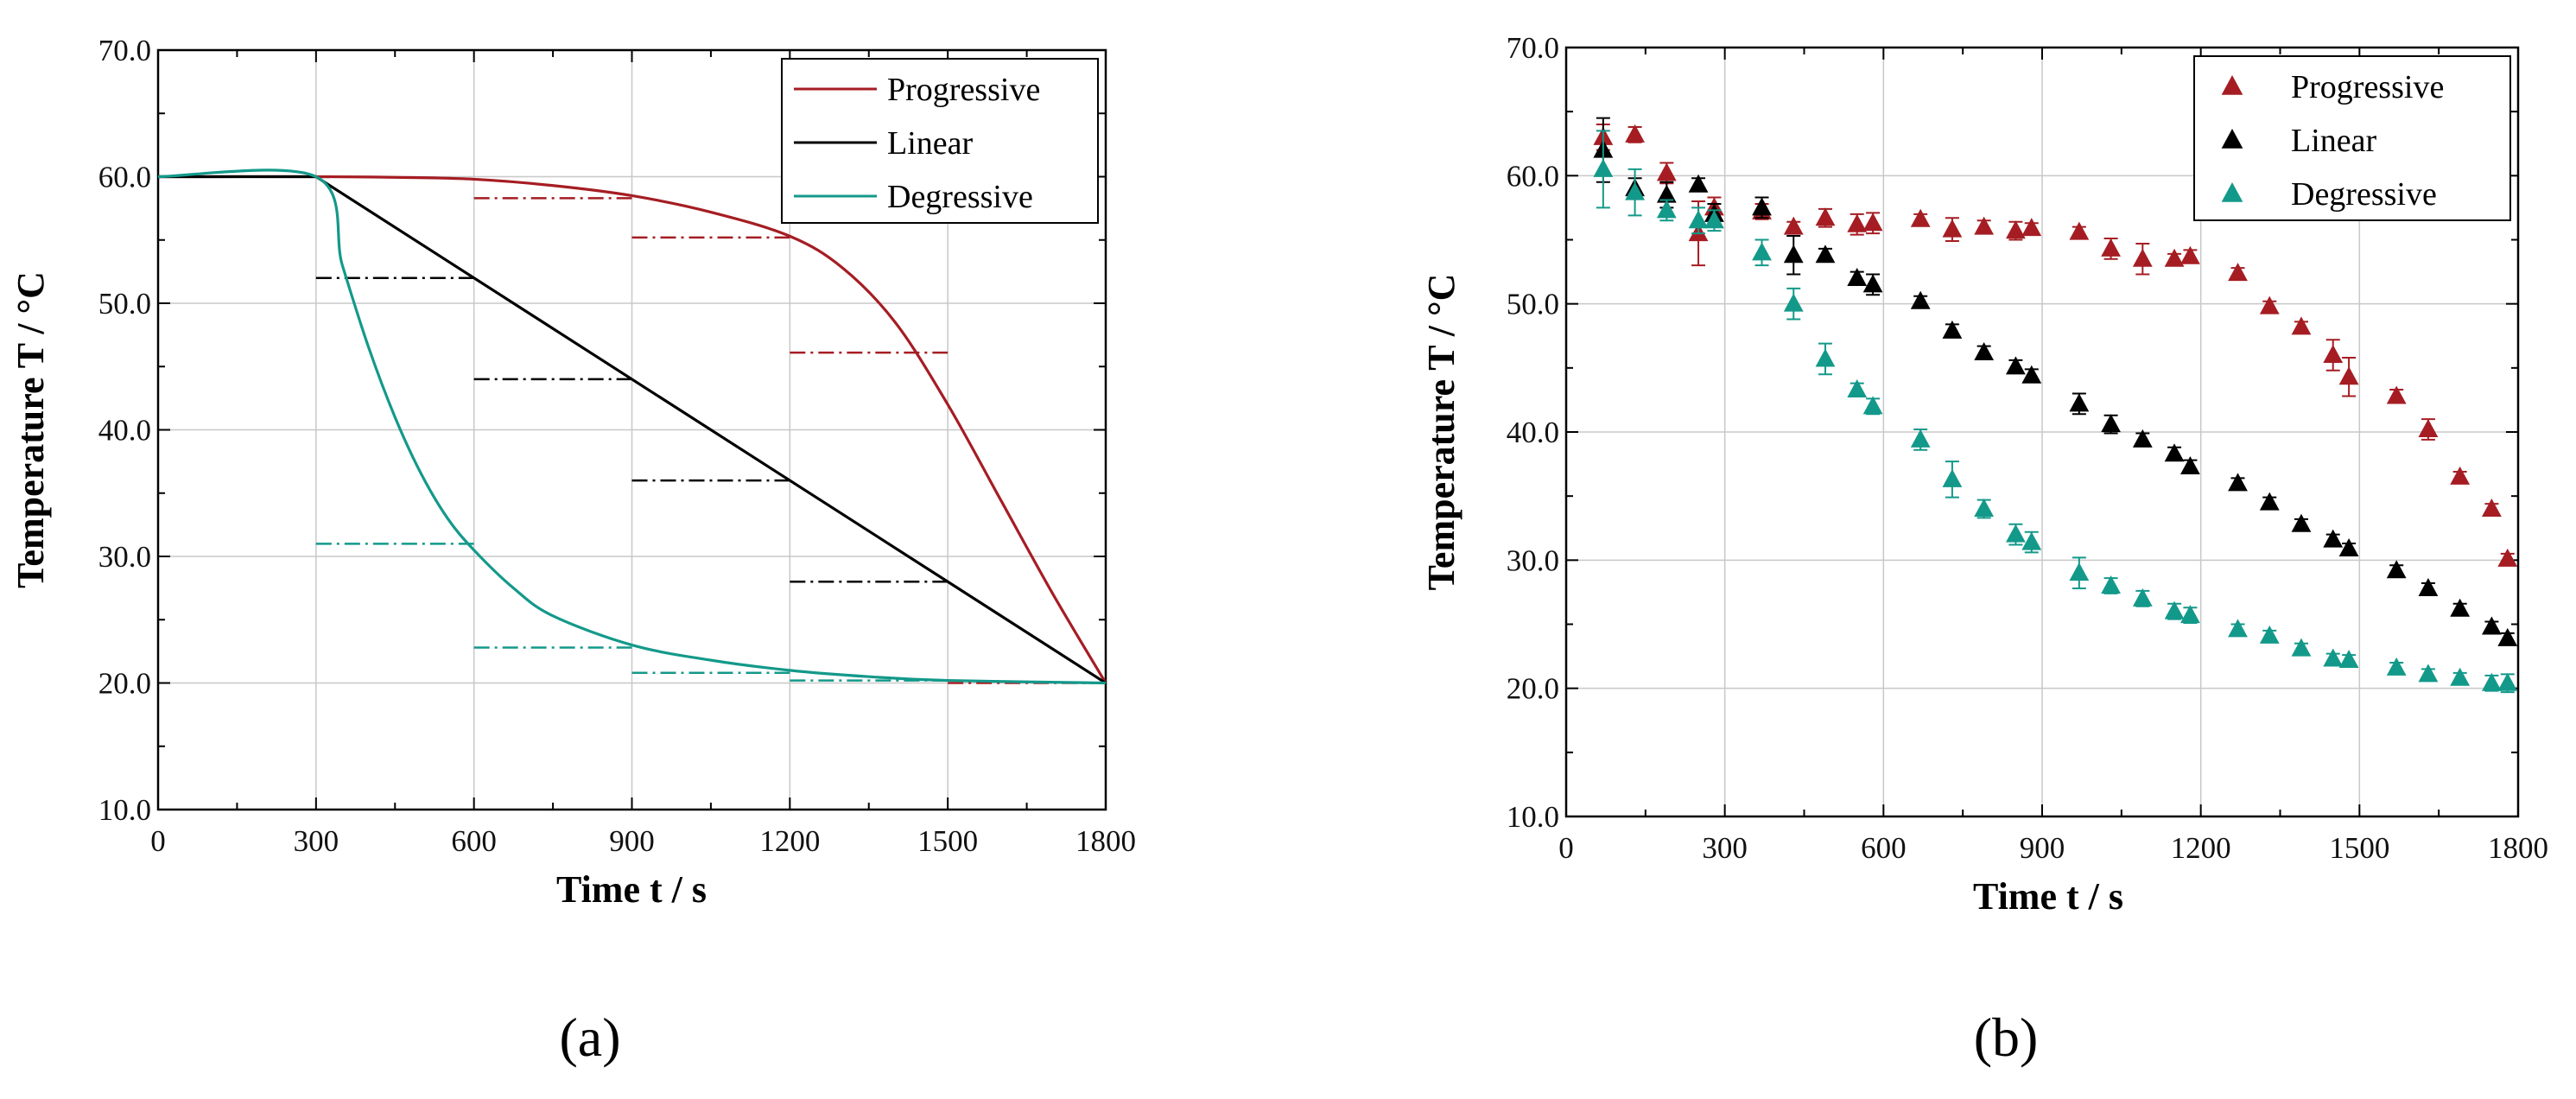  I want to click on legend-box, so click(2352, 138).